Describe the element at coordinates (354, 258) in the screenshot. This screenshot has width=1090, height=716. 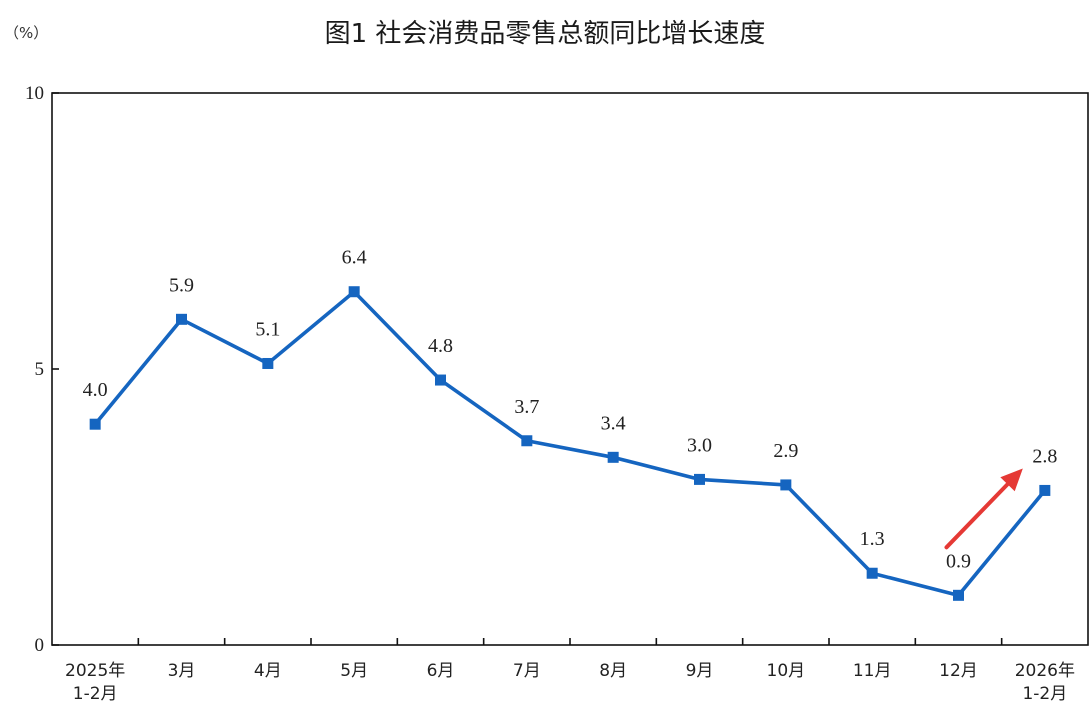
I see `data-label: 6.4` at that location.